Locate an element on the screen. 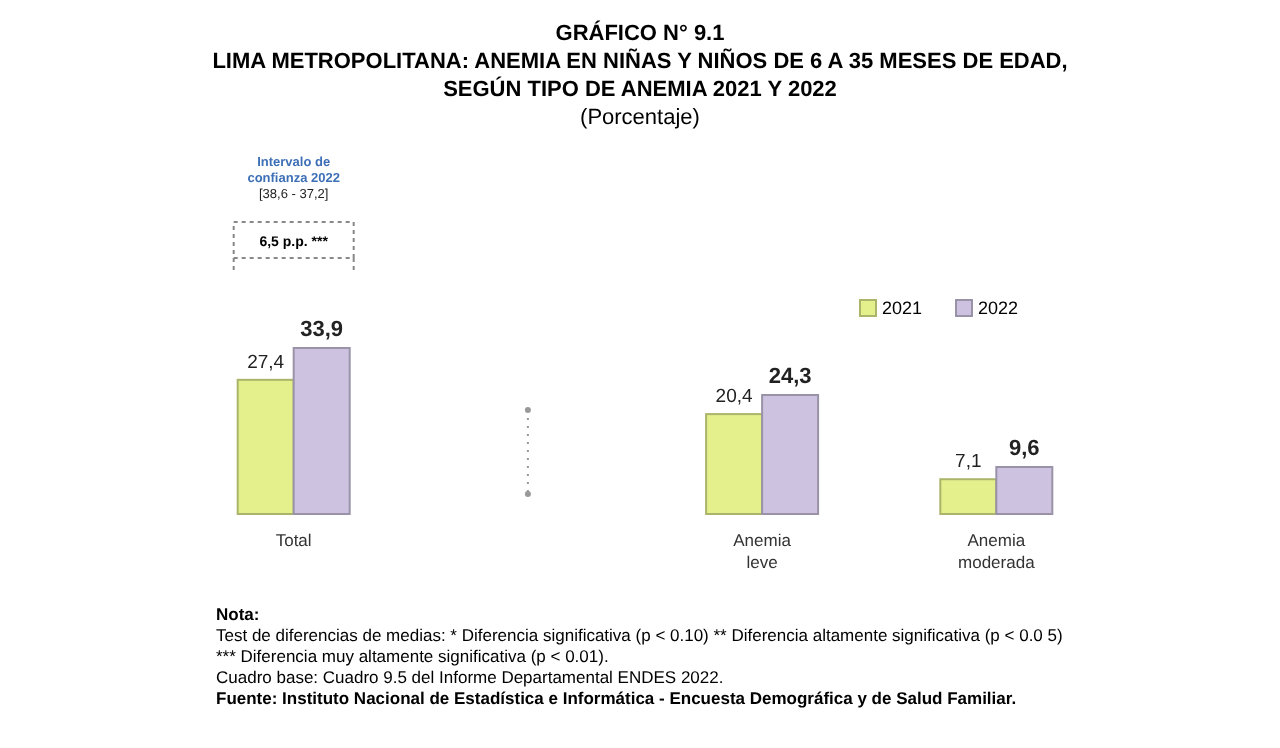 The height and width of the screenshot is (748, 1280). chart-title: GRÁFICO N° 9.1 LIMA METROPOLITANA: ANEMIA EN NIÑAS Y NIÑOS DE 6 A 35 MESES DE EDAD, SEGÚN TIPO DE ANEMIA 2021 Y 2022 is located at coordinates (640, 61).